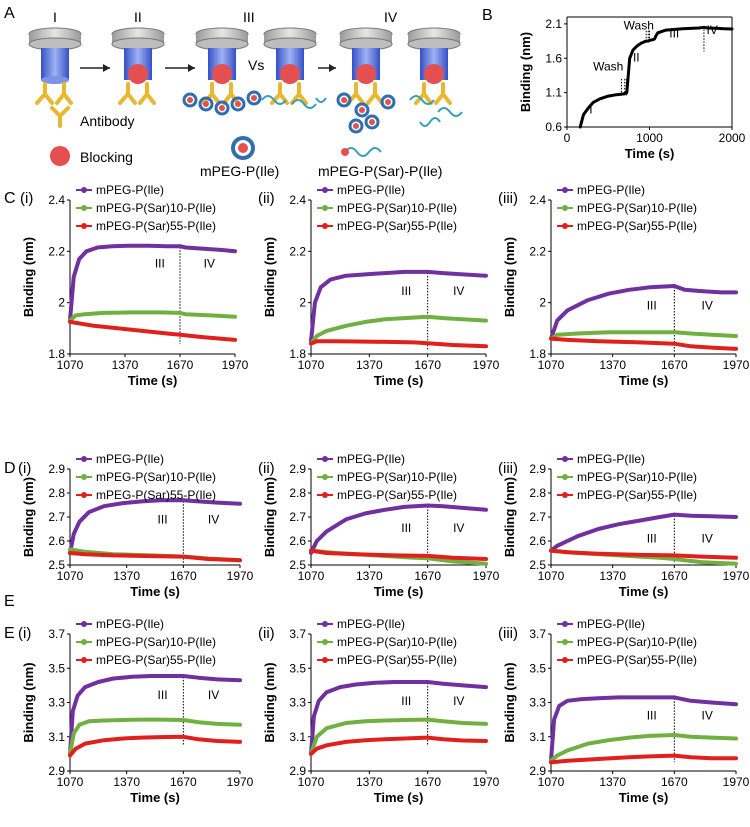 The width and height of the screenshot is (750, 827). I want to click on y-tick-label: 2.2, so click(297, 251).